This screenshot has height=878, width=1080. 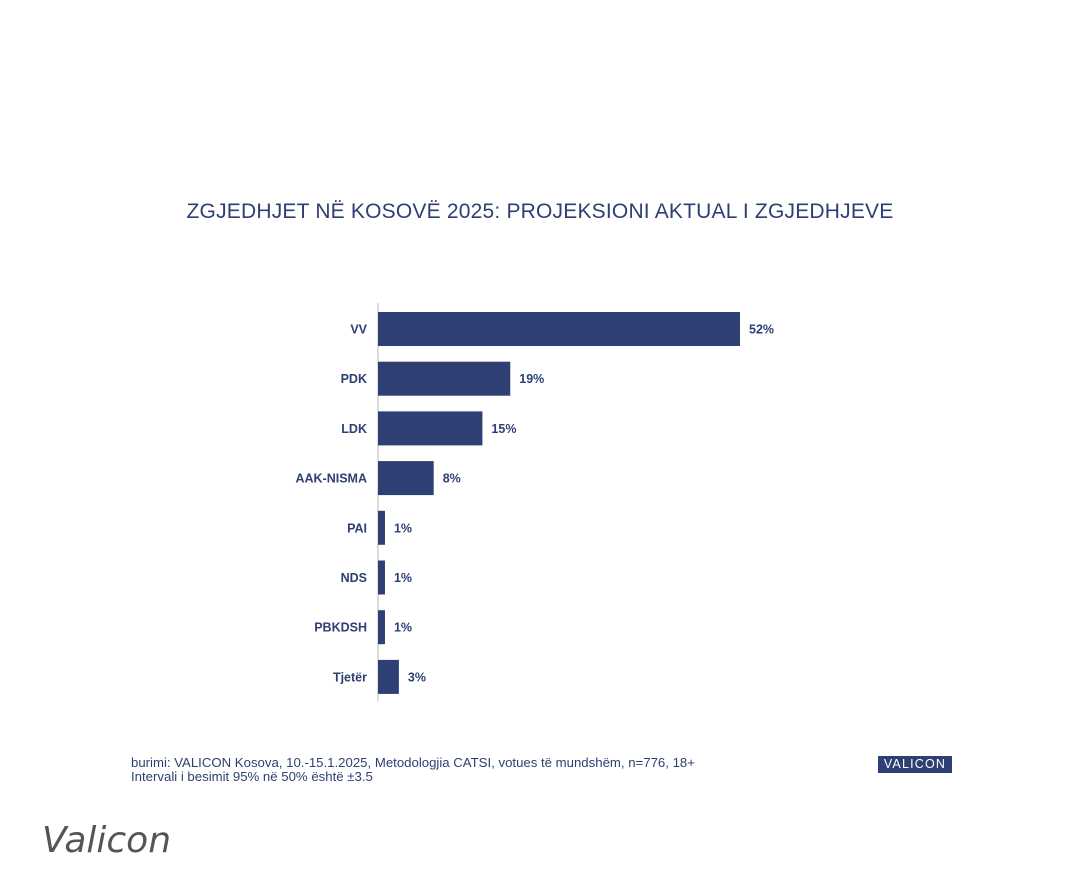 What do you see at coordinates (915, 764) in the screenshot?
I see `brand-logo: VALICON` at bounding box center [915, 764].